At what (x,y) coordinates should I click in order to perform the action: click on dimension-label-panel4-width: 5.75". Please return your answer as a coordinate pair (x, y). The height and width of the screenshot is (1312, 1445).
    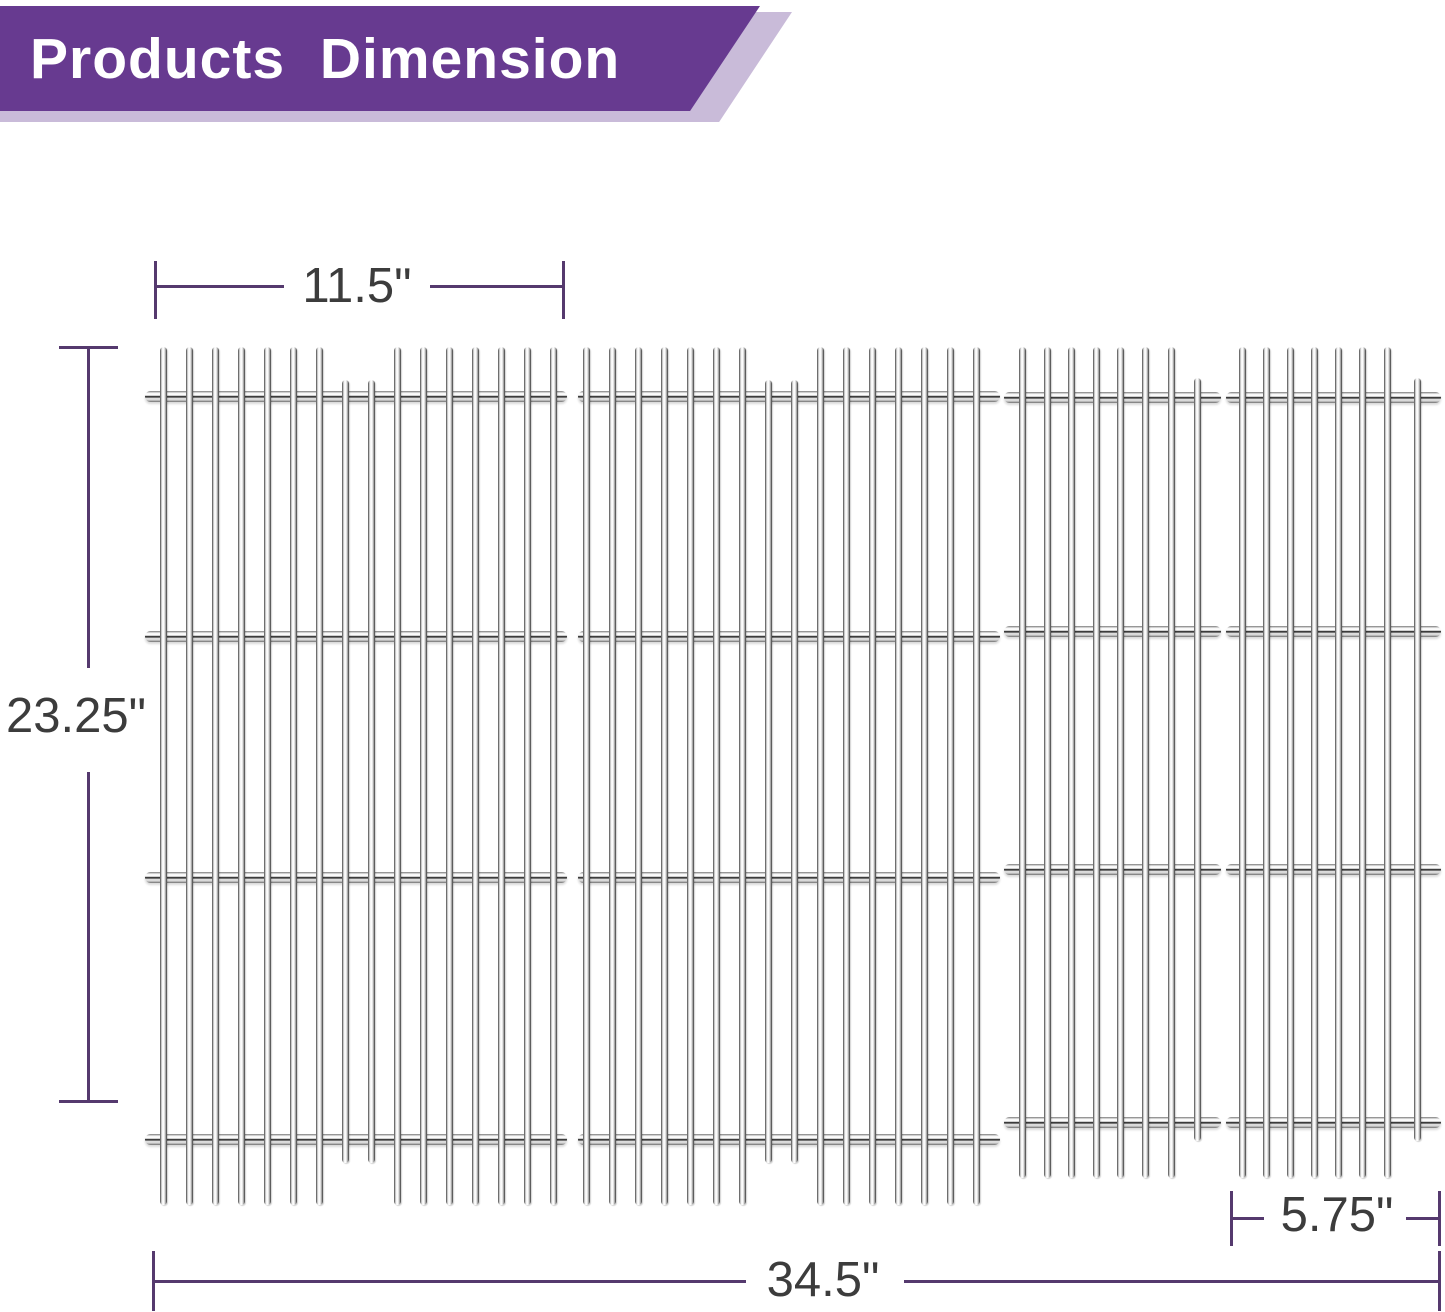
    Looking at the image, I should click on (1337, 1215).